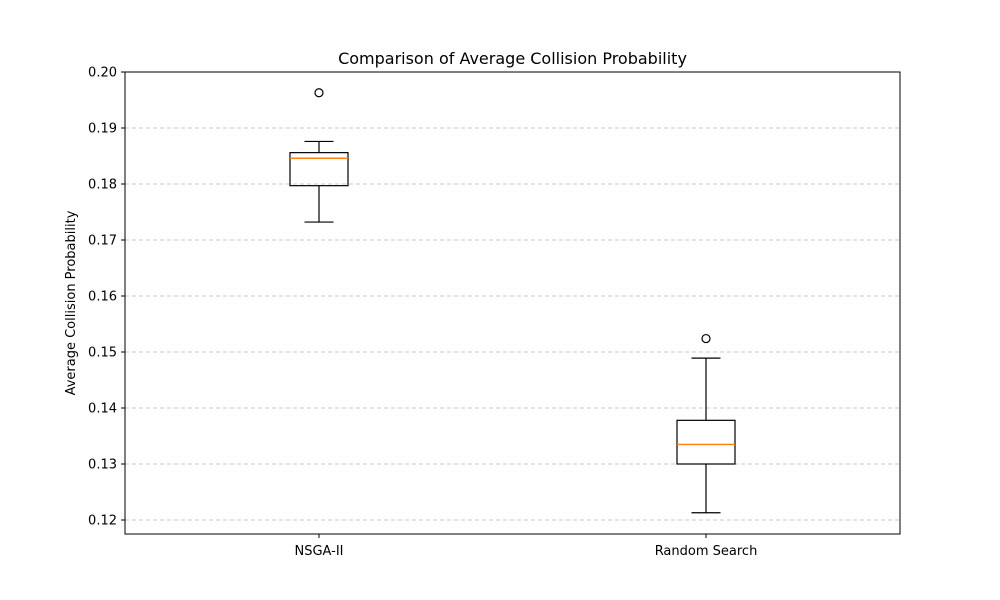 The image size is (1000, 600). I want to click on y-tick-label: 0.17, so click(102, 241).